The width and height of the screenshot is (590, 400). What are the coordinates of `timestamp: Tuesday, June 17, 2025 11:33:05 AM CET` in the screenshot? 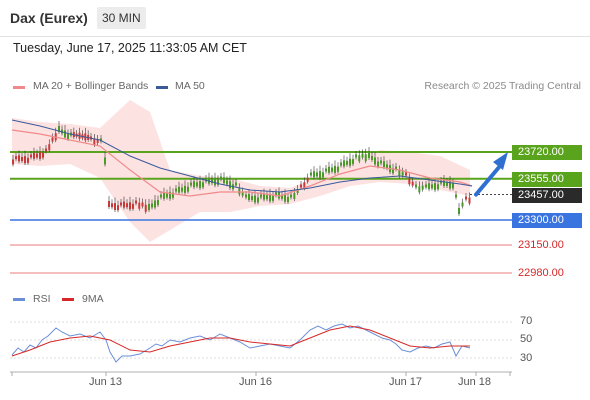 It's located at (130, 48).